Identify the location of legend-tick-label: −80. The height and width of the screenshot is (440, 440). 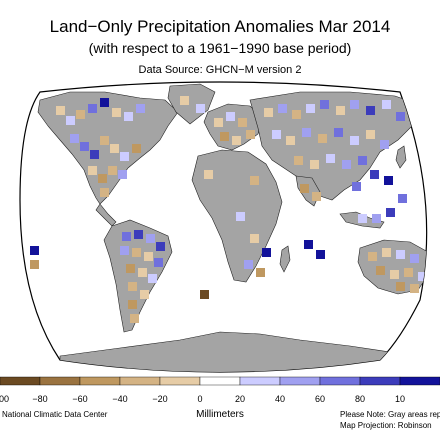
(40, 399).